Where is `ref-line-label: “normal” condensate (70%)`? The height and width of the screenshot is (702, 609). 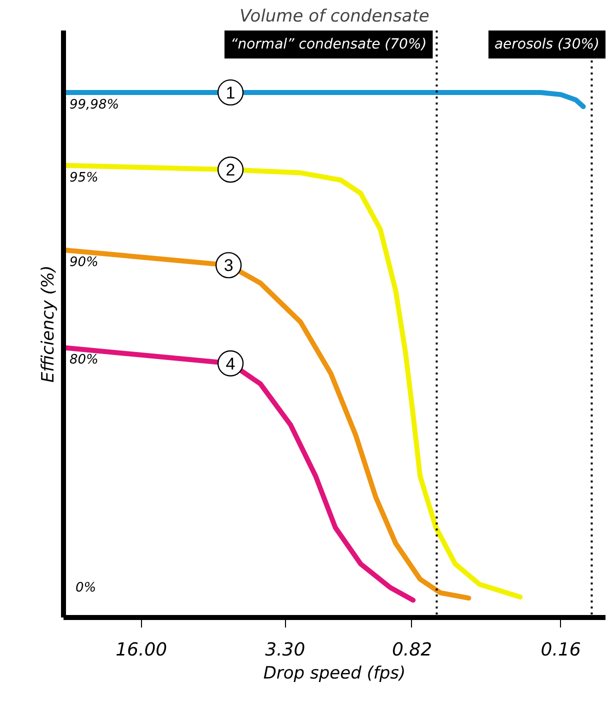
ref-line-label: “normal” condensate (70%) is located at coordinates (328, 44).